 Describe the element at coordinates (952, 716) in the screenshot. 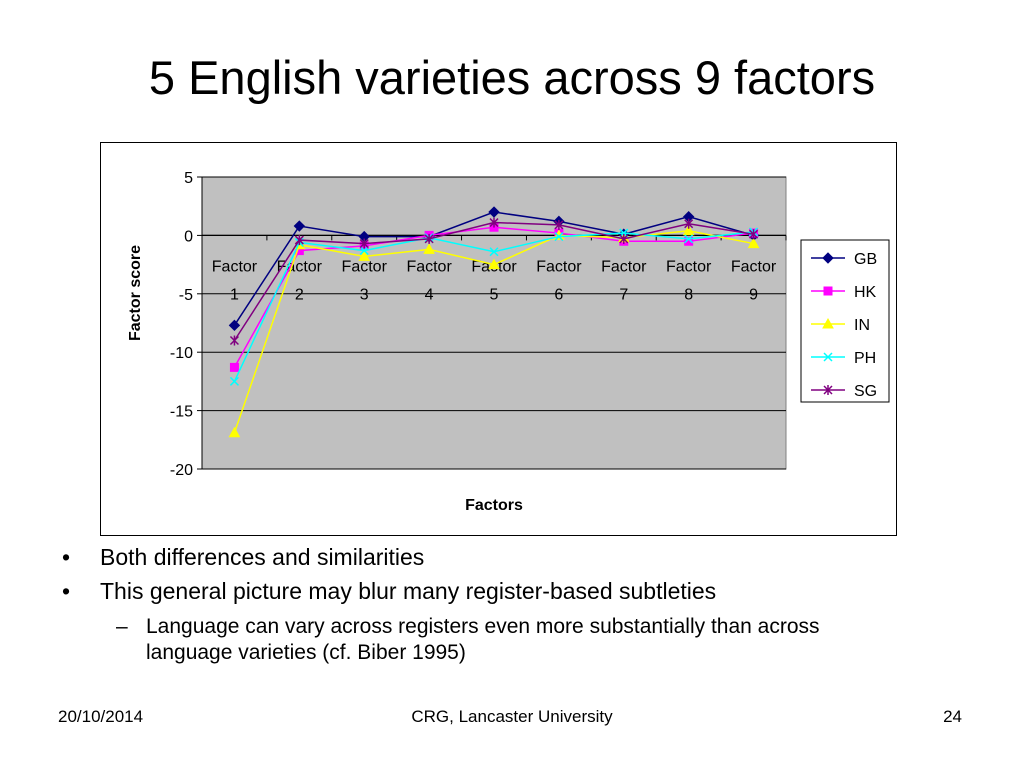

I see `footer-page-number: 24` at that location.